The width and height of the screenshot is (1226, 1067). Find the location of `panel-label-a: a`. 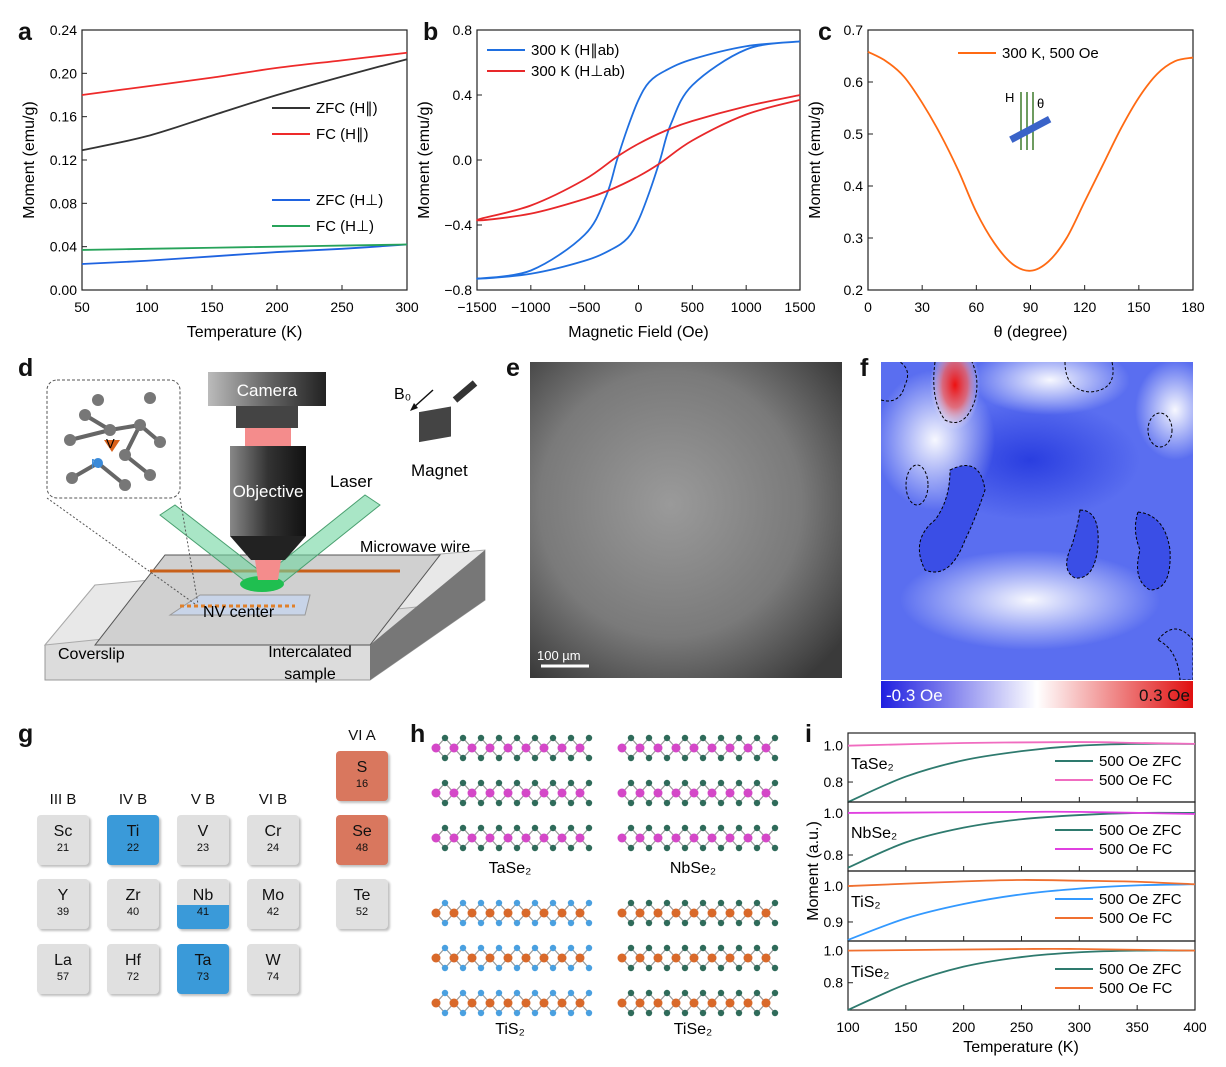

panel-label-a: a is located at coordinates (25, 32).